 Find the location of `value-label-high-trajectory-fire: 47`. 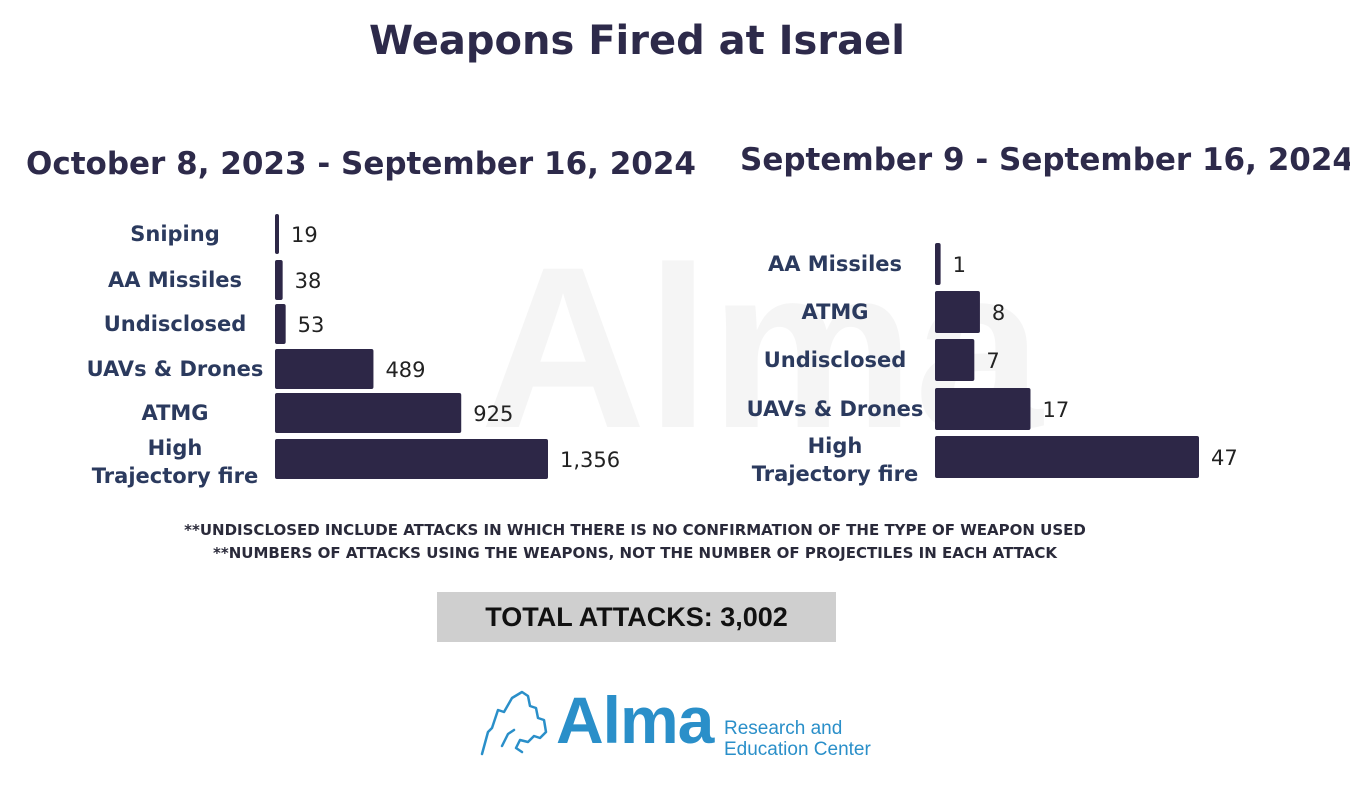

value-label-high-trajectory-fire: 47 is located at coordinates (1224, 458).